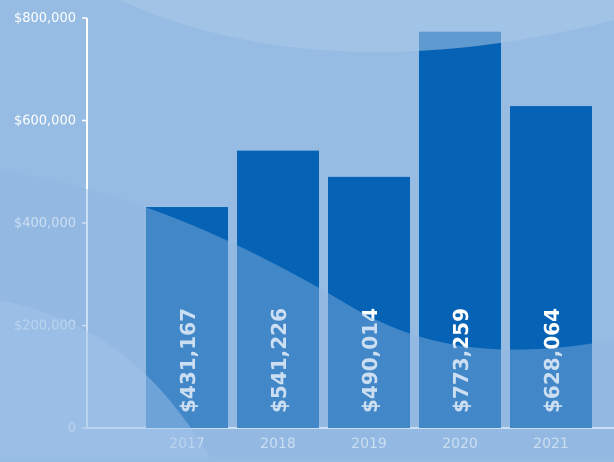 This screenshot has height=462, width=614. I want to click on x-tick-label-2020: 2020, so click(460, 444).